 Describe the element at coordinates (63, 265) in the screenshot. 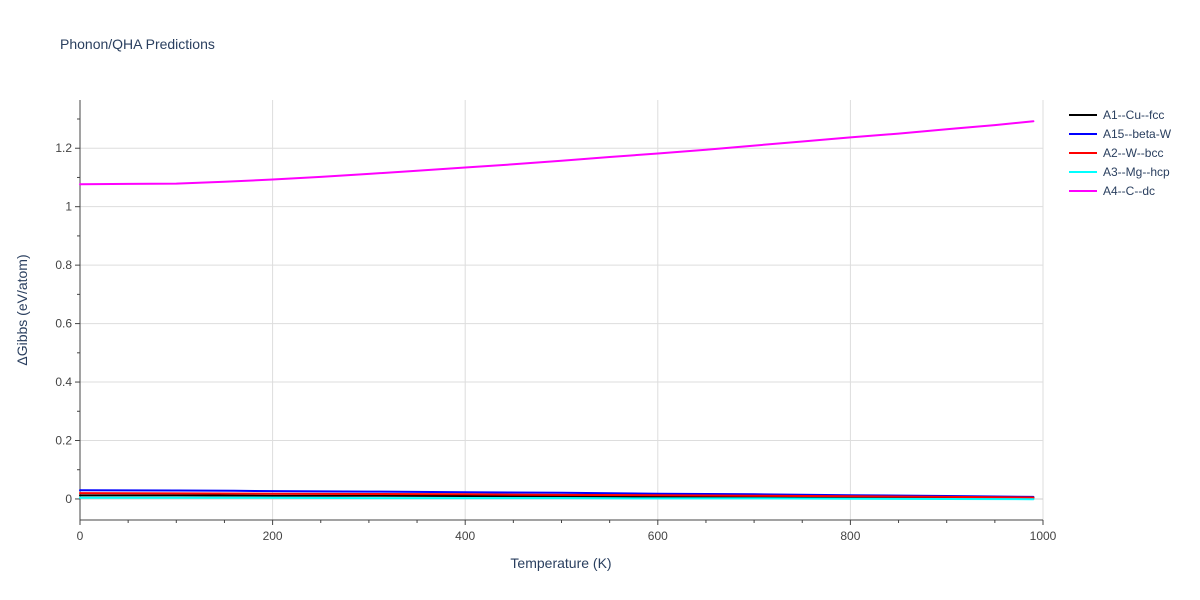

I see `y-tick-label: 0.8` at that location.